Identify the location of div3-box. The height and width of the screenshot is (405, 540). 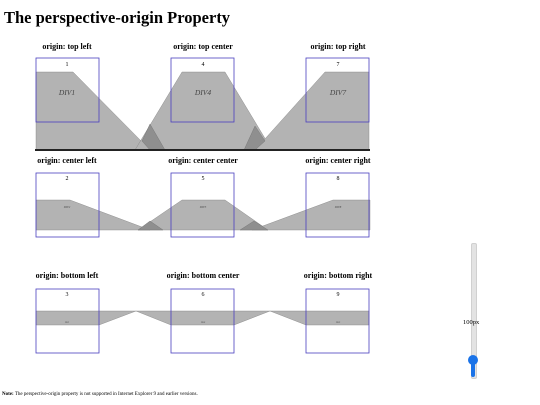
(67, 321).